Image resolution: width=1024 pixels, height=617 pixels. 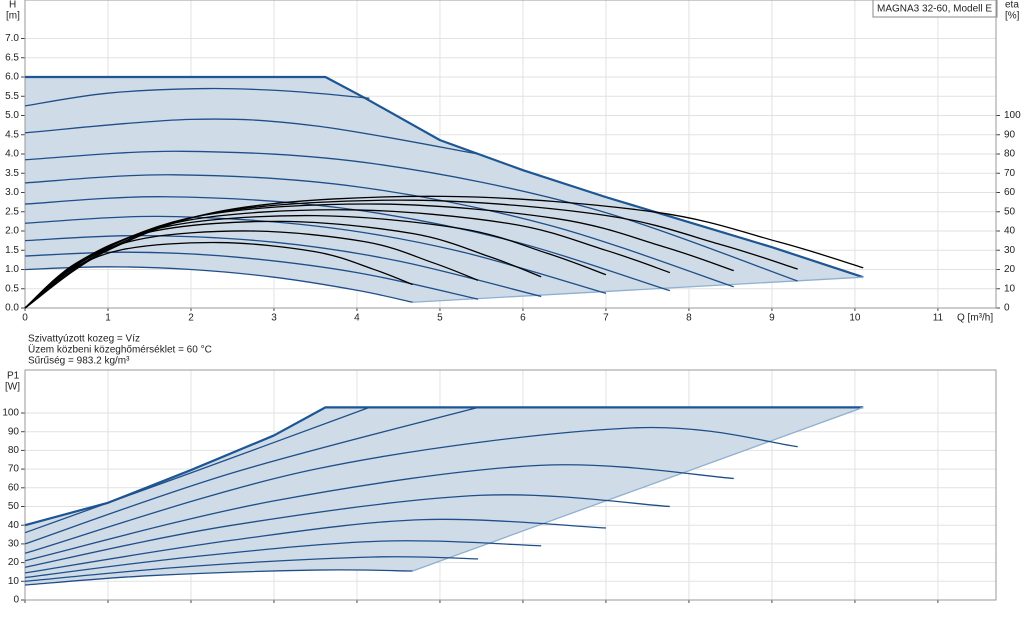 I want to click on x-tick-label: 4, so click(x=357, y=318).